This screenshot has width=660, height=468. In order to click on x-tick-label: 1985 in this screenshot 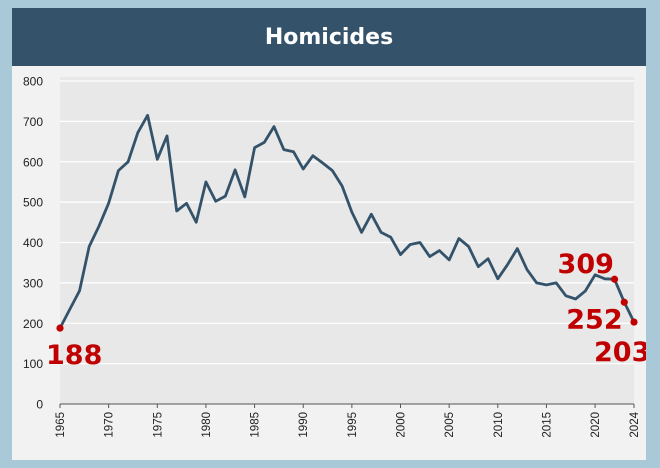, I will do `click(256, 425)`.